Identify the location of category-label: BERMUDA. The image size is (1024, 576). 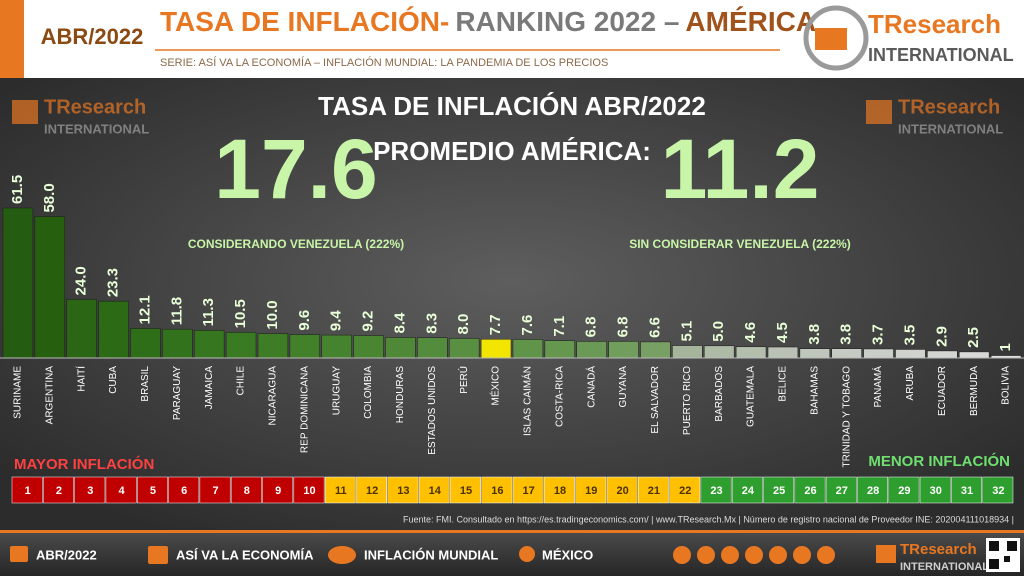
(974, 391).